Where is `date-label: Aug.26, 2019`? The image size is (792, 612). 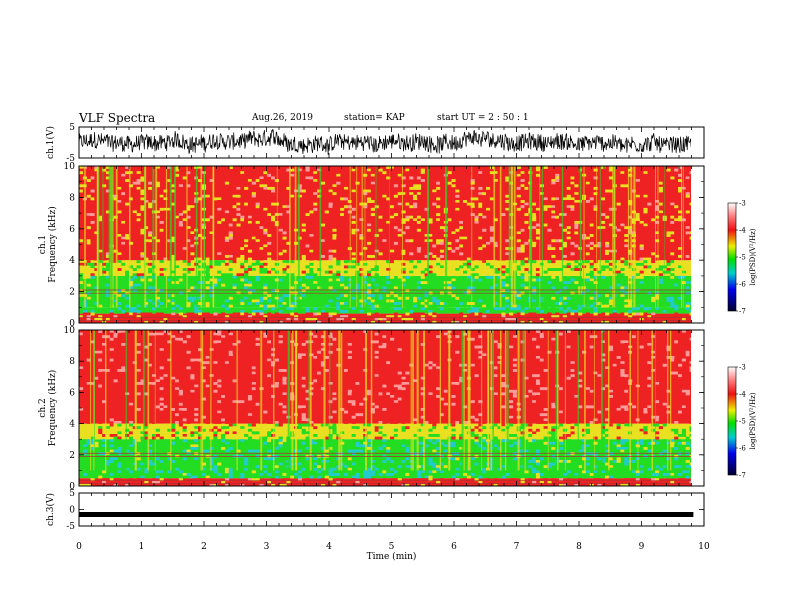 date-label: Aug.26, 2019 is located at coordinates (282, 118).